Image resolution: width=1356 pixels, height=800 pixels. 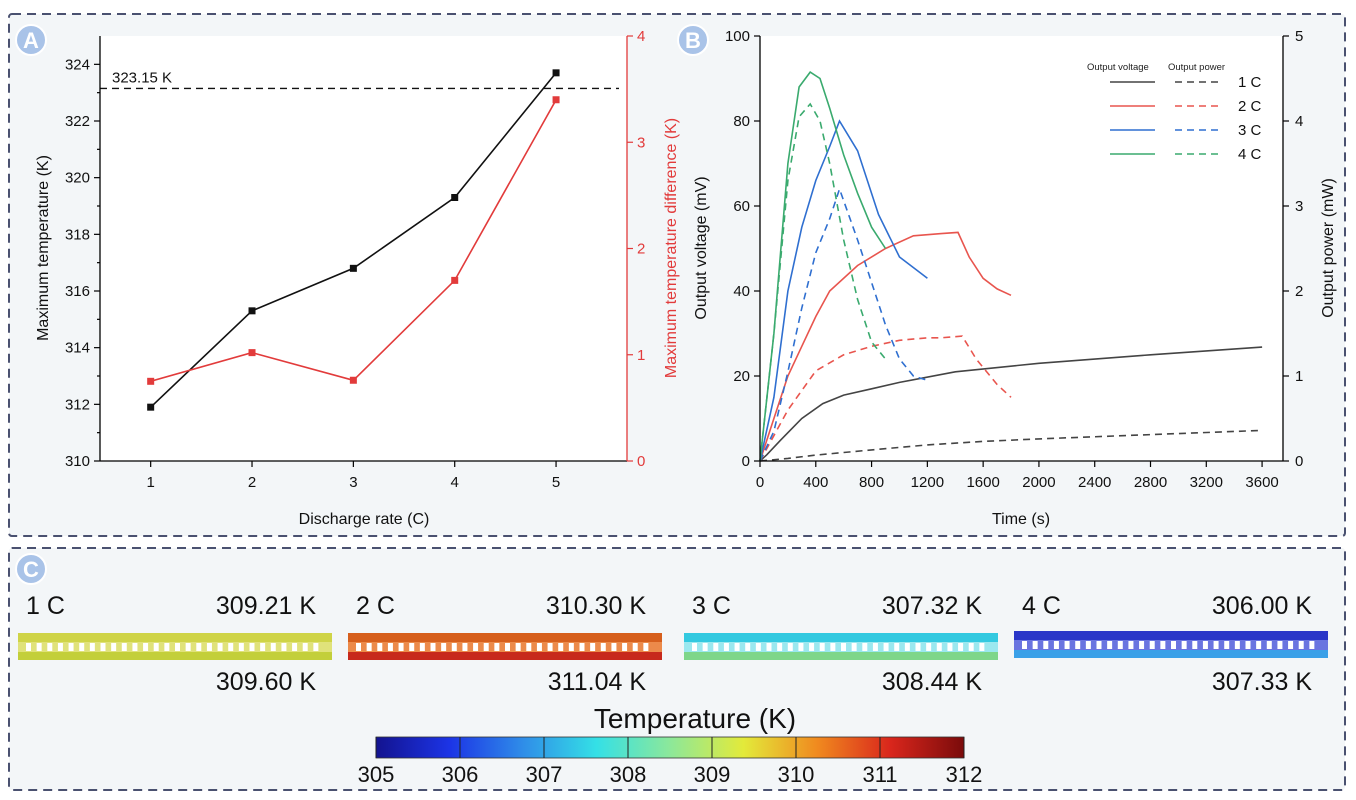 I want to click on chart-b-y-axis-title: Output voltage (mV), so click(x=701, y=247).